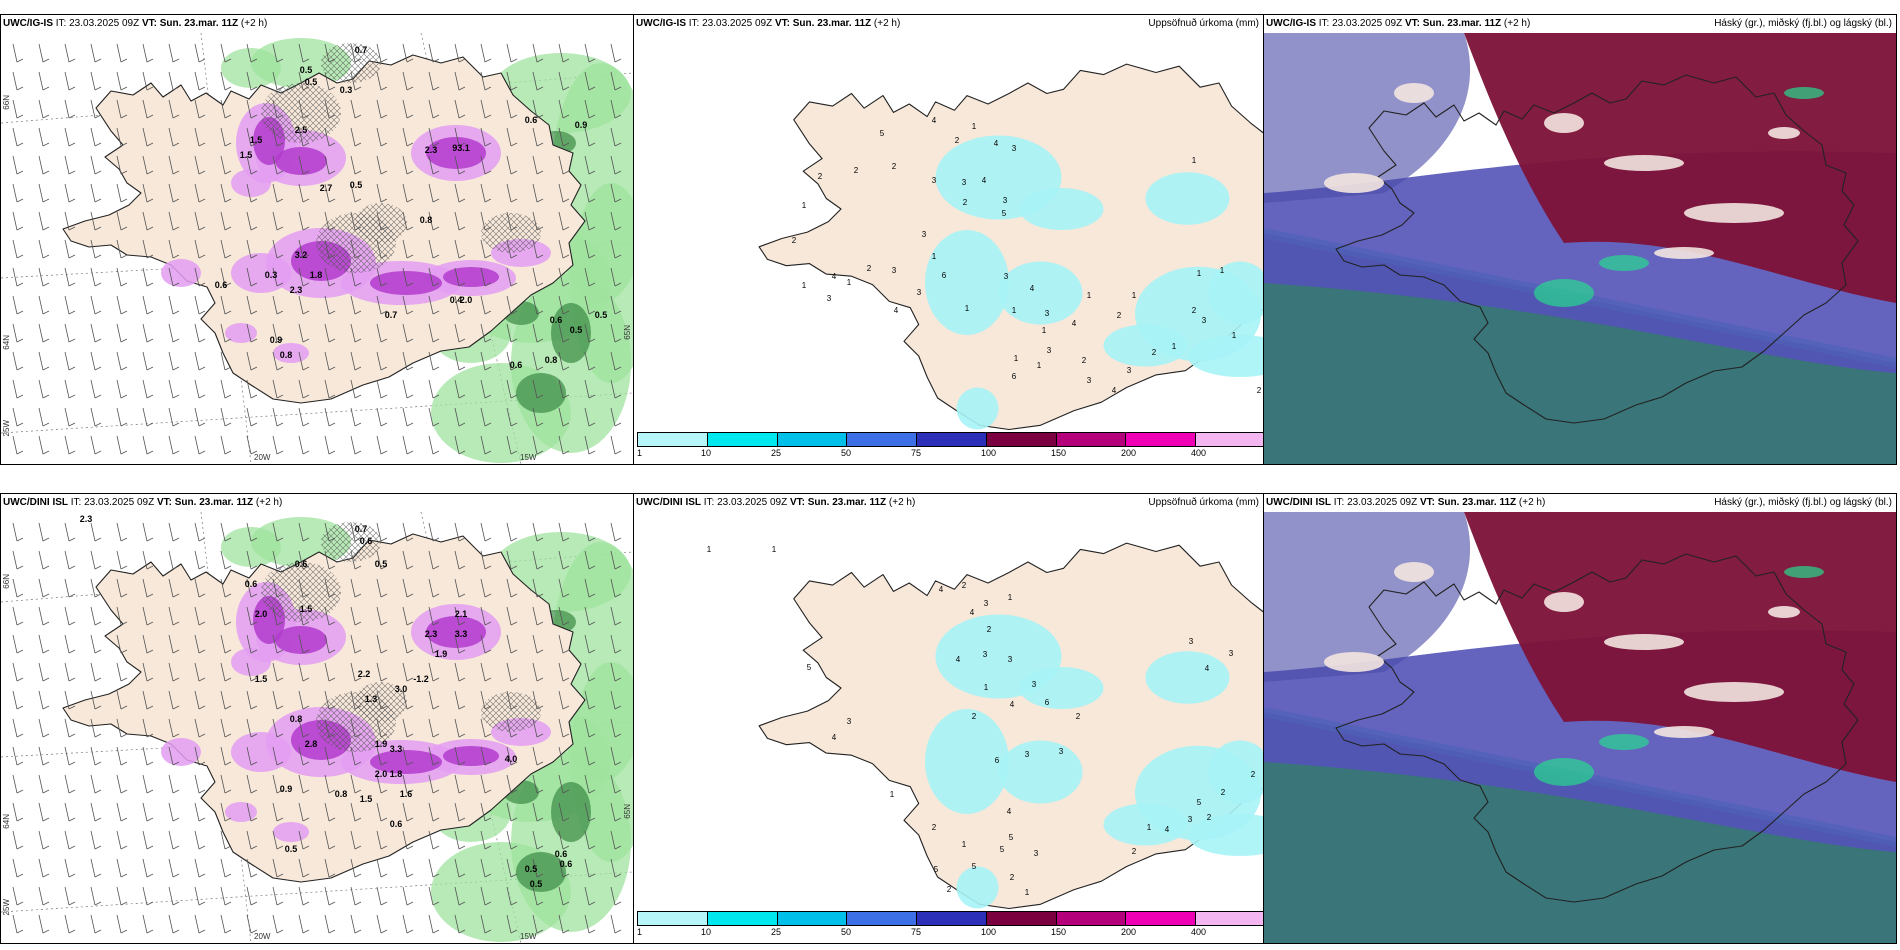  I want to click on precip-value-label: 1.9, so click(381, 744).